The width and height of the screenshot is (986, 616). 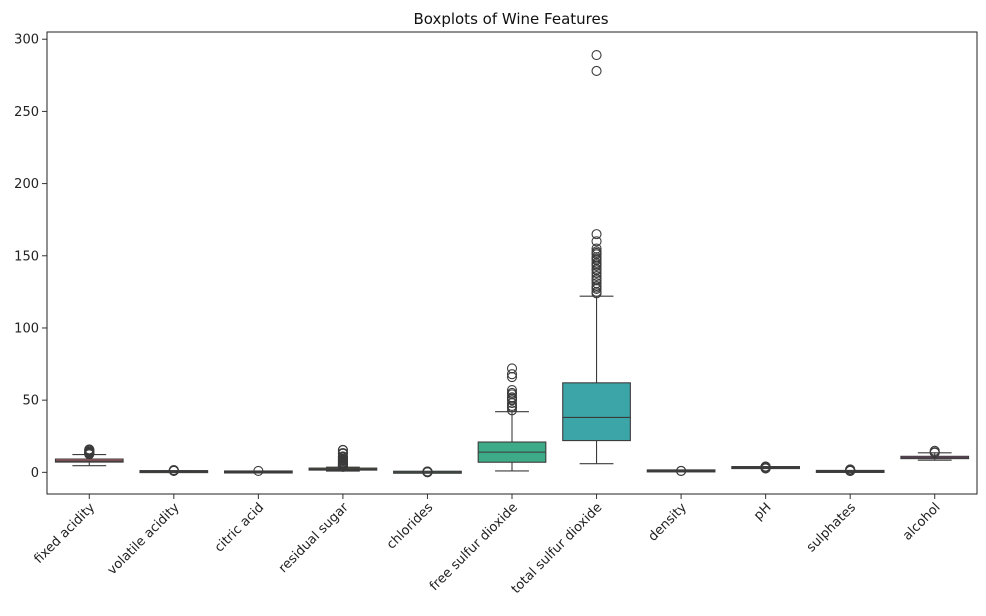 I want to click on box-group-residual-sugar, so click(x=343, y=458).